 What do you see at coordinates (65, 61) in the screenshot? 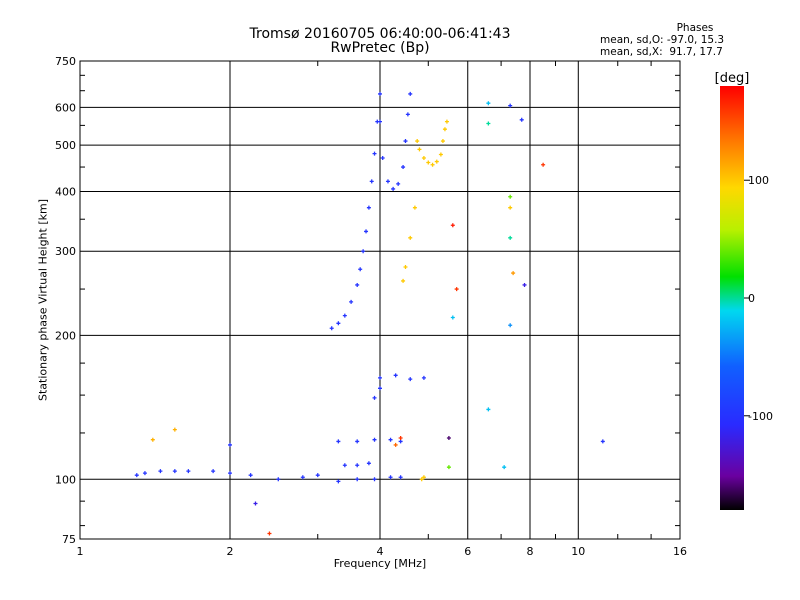
I see `y-tick-label: 750` at bounding box center [65, 61].